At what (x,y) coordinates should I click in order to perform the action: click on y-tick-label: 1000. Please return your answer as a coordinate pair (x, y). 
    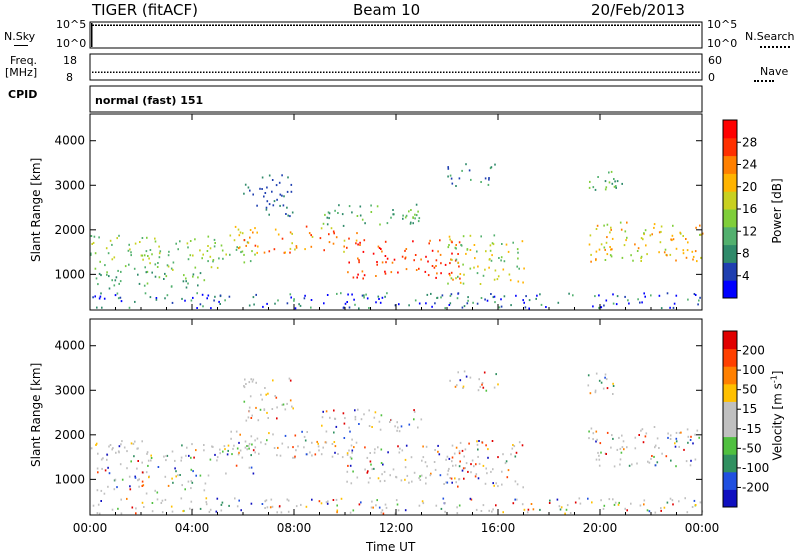
    Looking at the image, I should click on (69, 479).